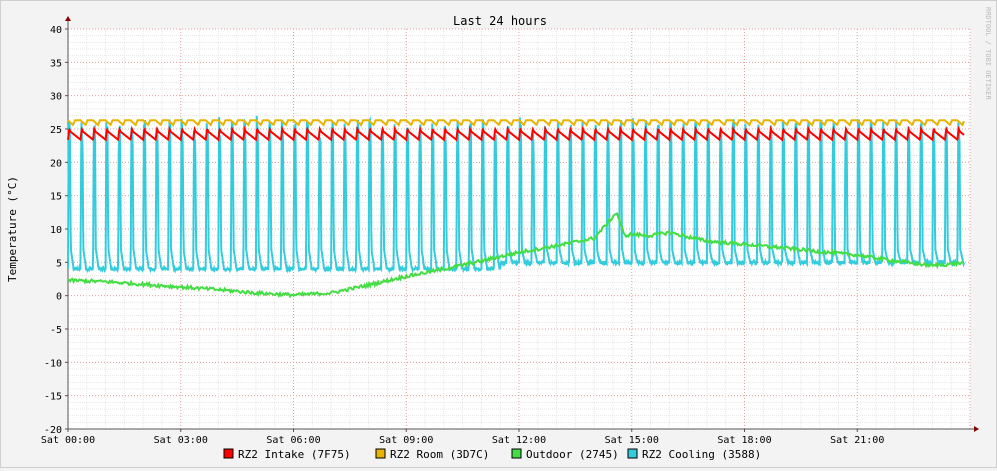  What do you see at coordinates (59, 297) in the screenshot?
I see `y-tick-label: 0` at bounding box center [59, 297].